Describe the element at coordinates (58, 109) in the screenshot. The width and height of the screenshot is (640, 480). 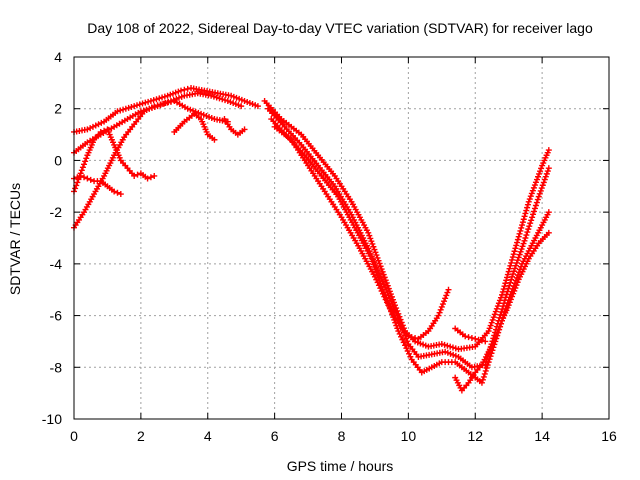
I see `y-tick-label: 2` at that location.